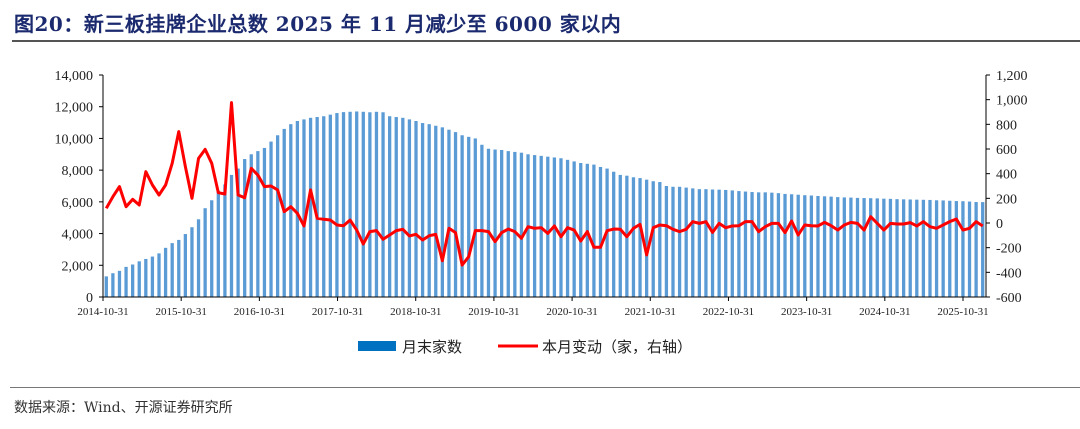 This screenshot has height=429, width=1080. I want to click on legend-bar-swatch, so click(377, 346).